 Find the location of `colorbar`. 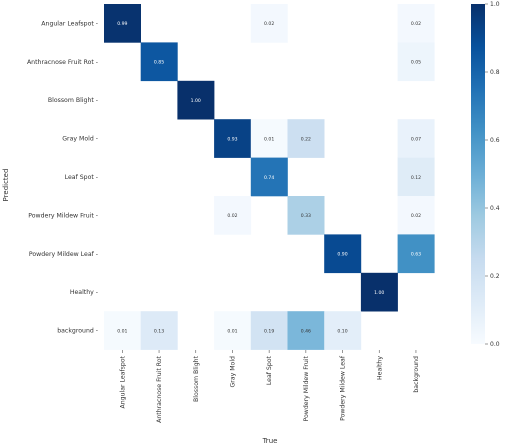

colorbar is located at coordinates (478, 174).